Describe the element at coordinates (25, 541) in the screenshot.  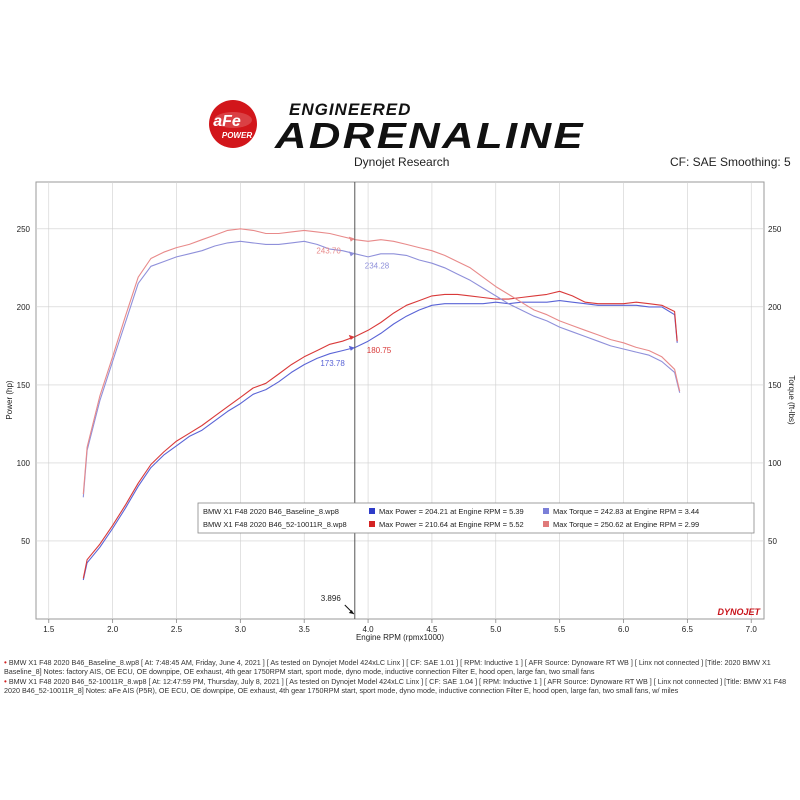
I see `y-left-tick-label: 50` at that location.